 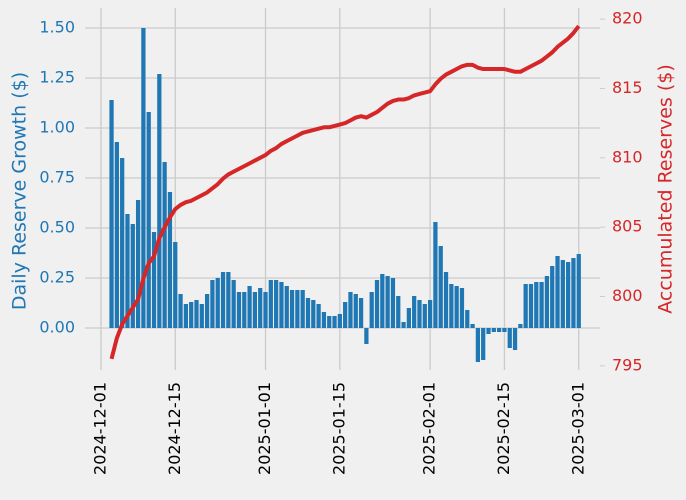 I want to click on y-tick-label: 0.25, so click(x=57, y=277).